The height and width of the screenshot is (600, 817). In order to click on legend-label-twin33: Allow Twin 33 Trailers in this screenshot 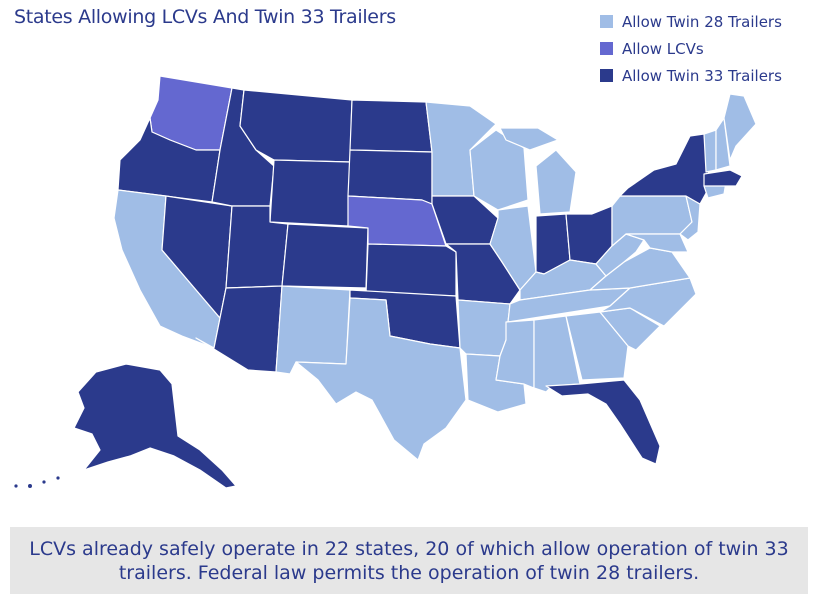, I will do `click(702, 75)`.